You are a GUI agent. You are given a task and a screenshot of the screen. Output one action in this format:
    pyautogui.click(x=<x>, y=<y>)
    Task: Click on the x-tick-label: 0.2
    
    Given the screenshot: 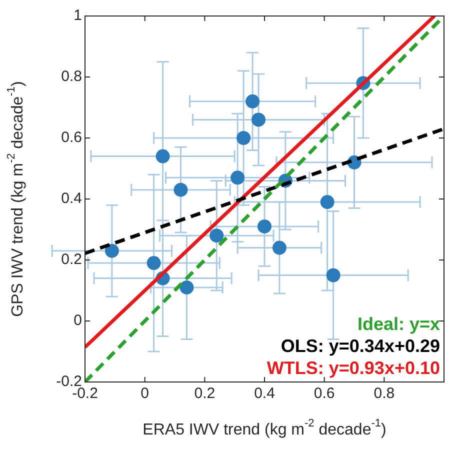 What is the action you would take?
    pyautogui.click(x=205, y=393)
    